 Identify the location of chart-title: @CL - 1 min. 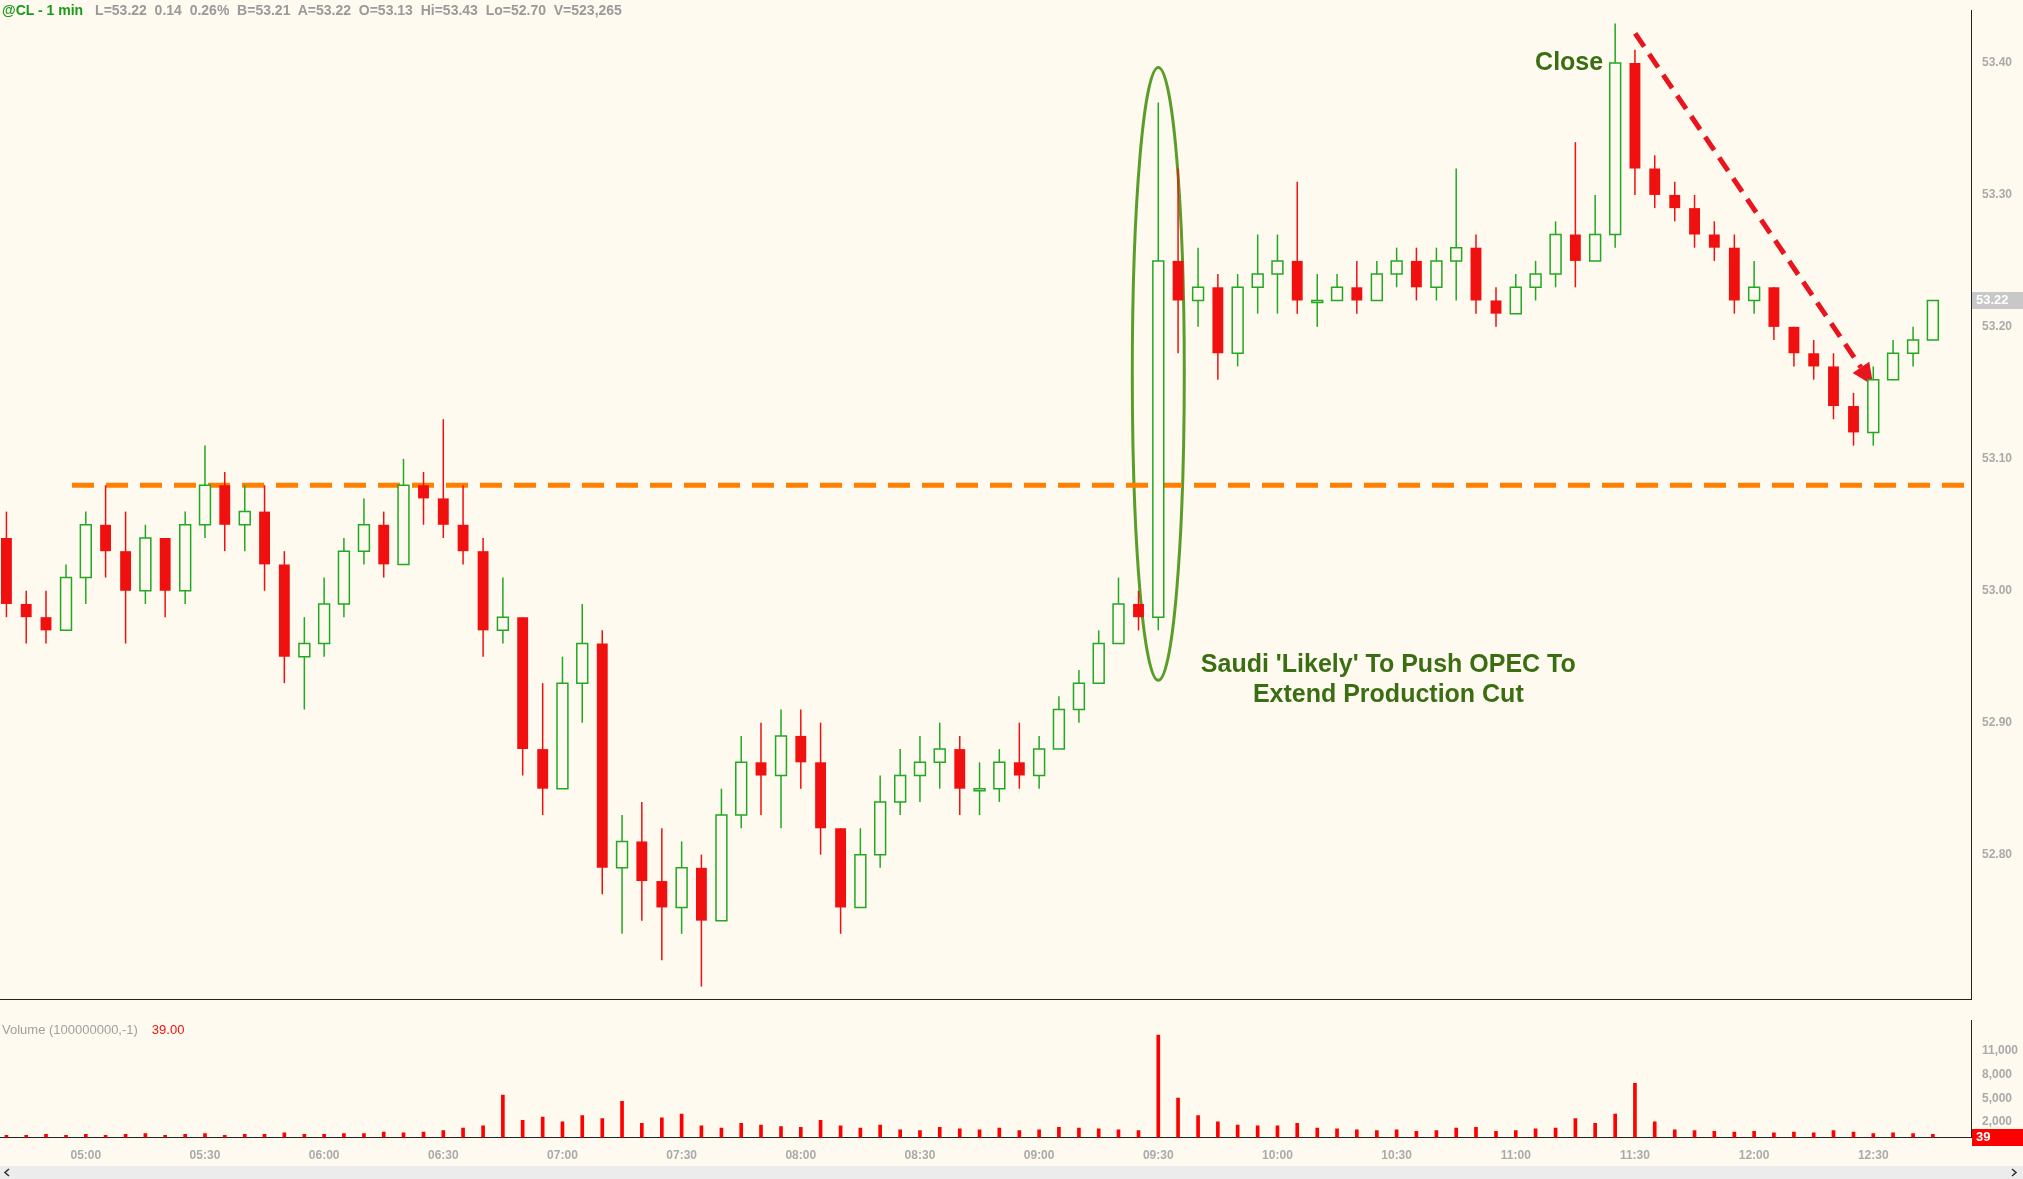
(43, 10).